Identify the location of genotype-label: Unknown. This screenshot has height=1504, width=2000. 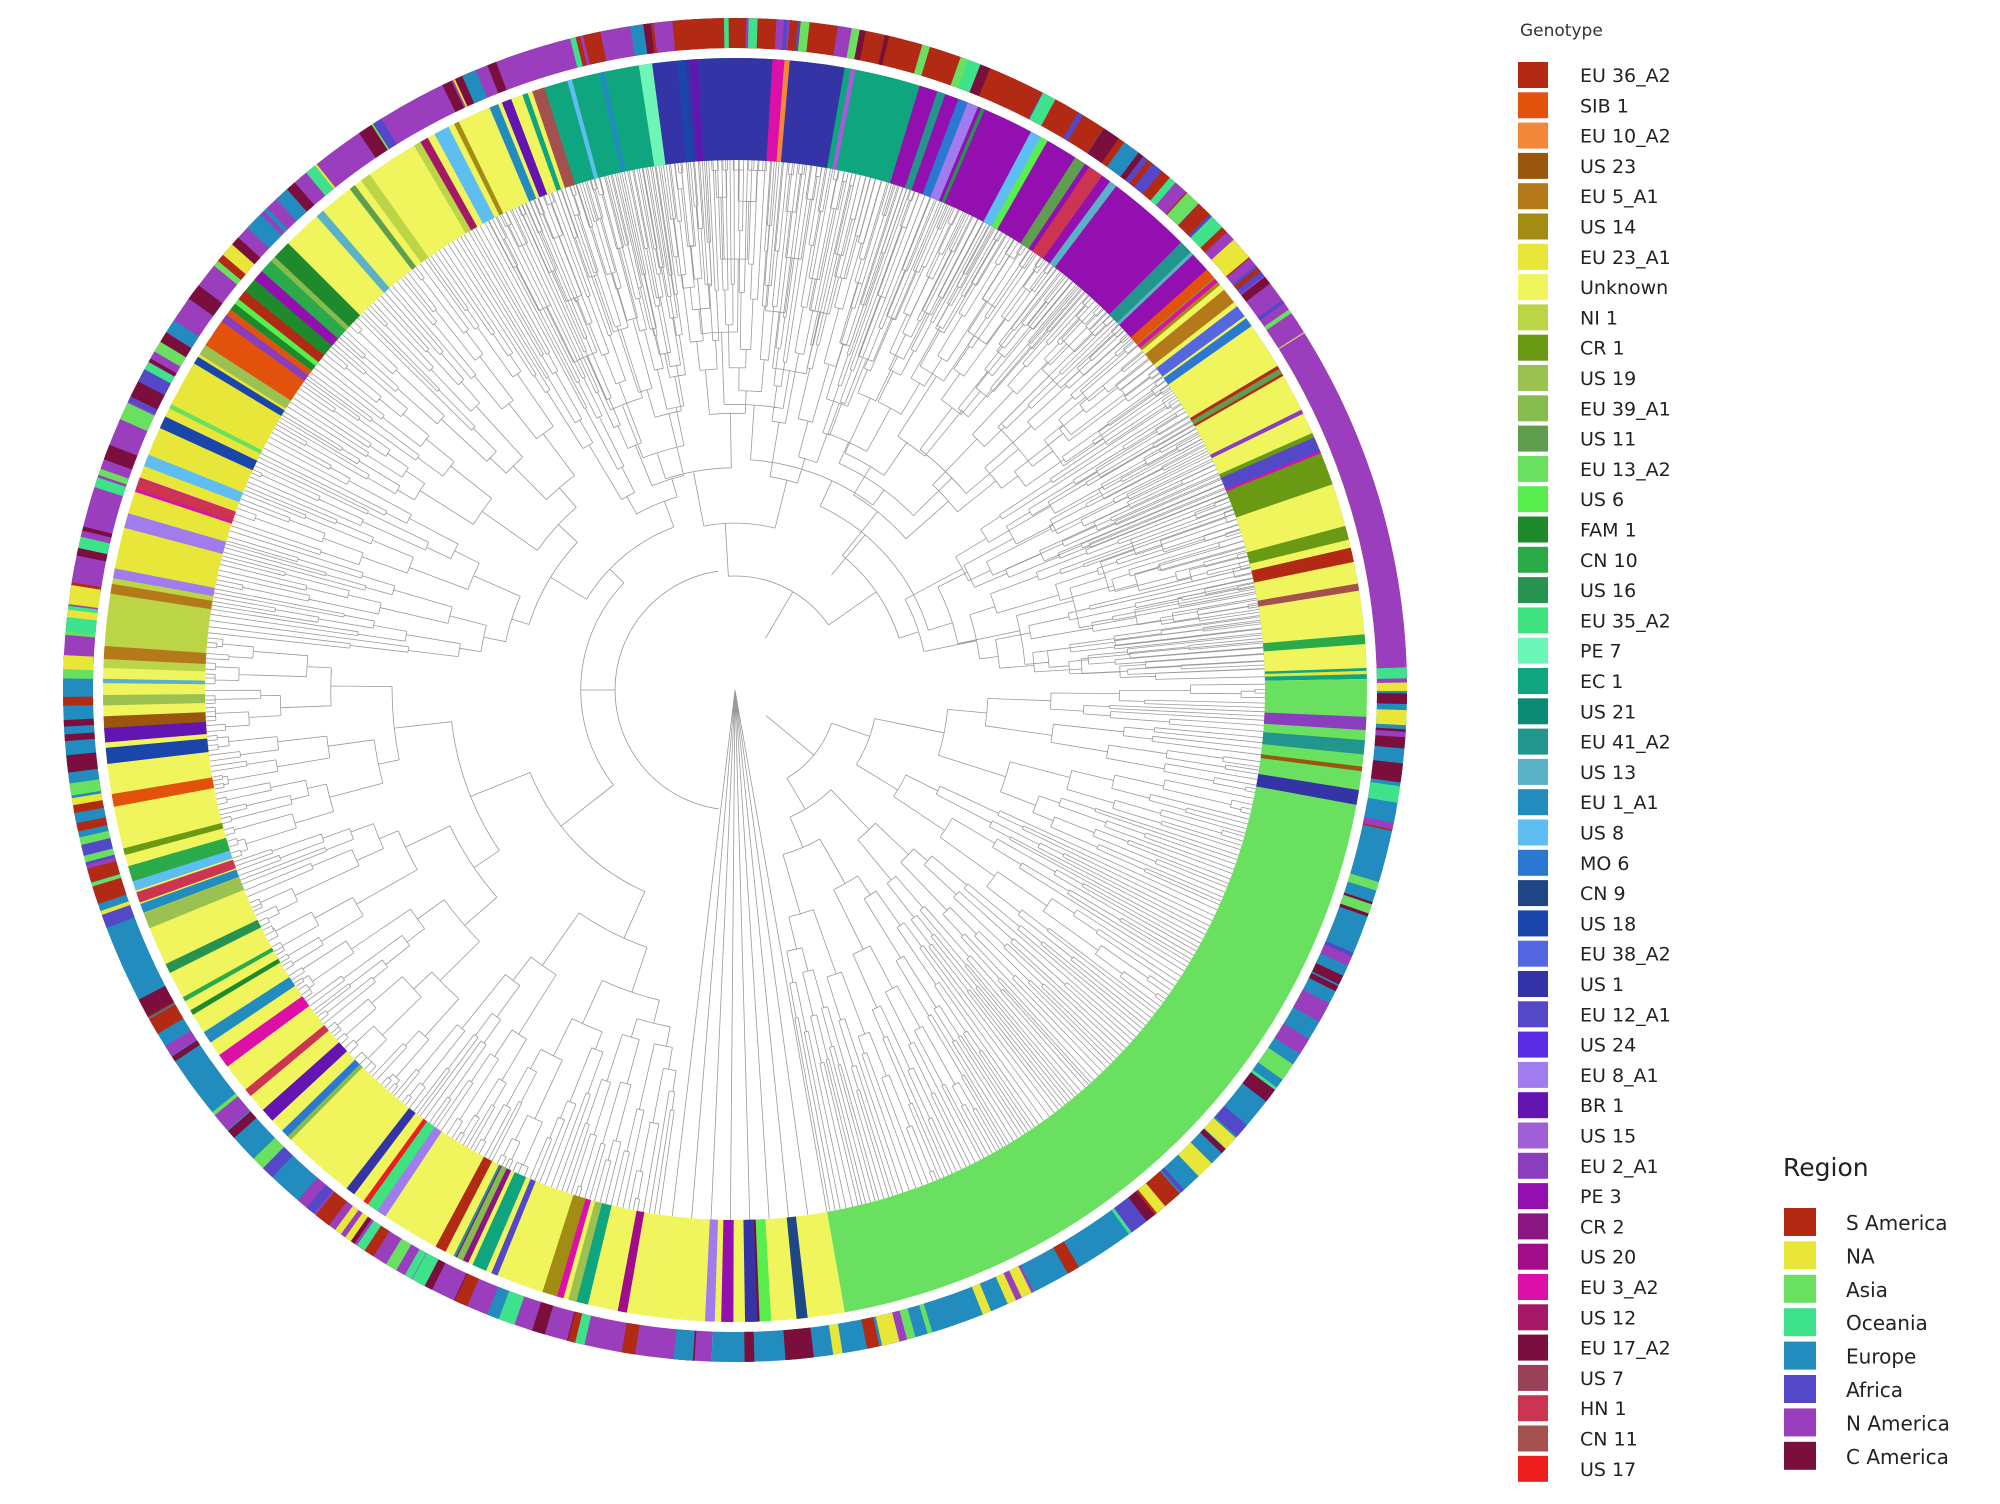
(1624, 288).